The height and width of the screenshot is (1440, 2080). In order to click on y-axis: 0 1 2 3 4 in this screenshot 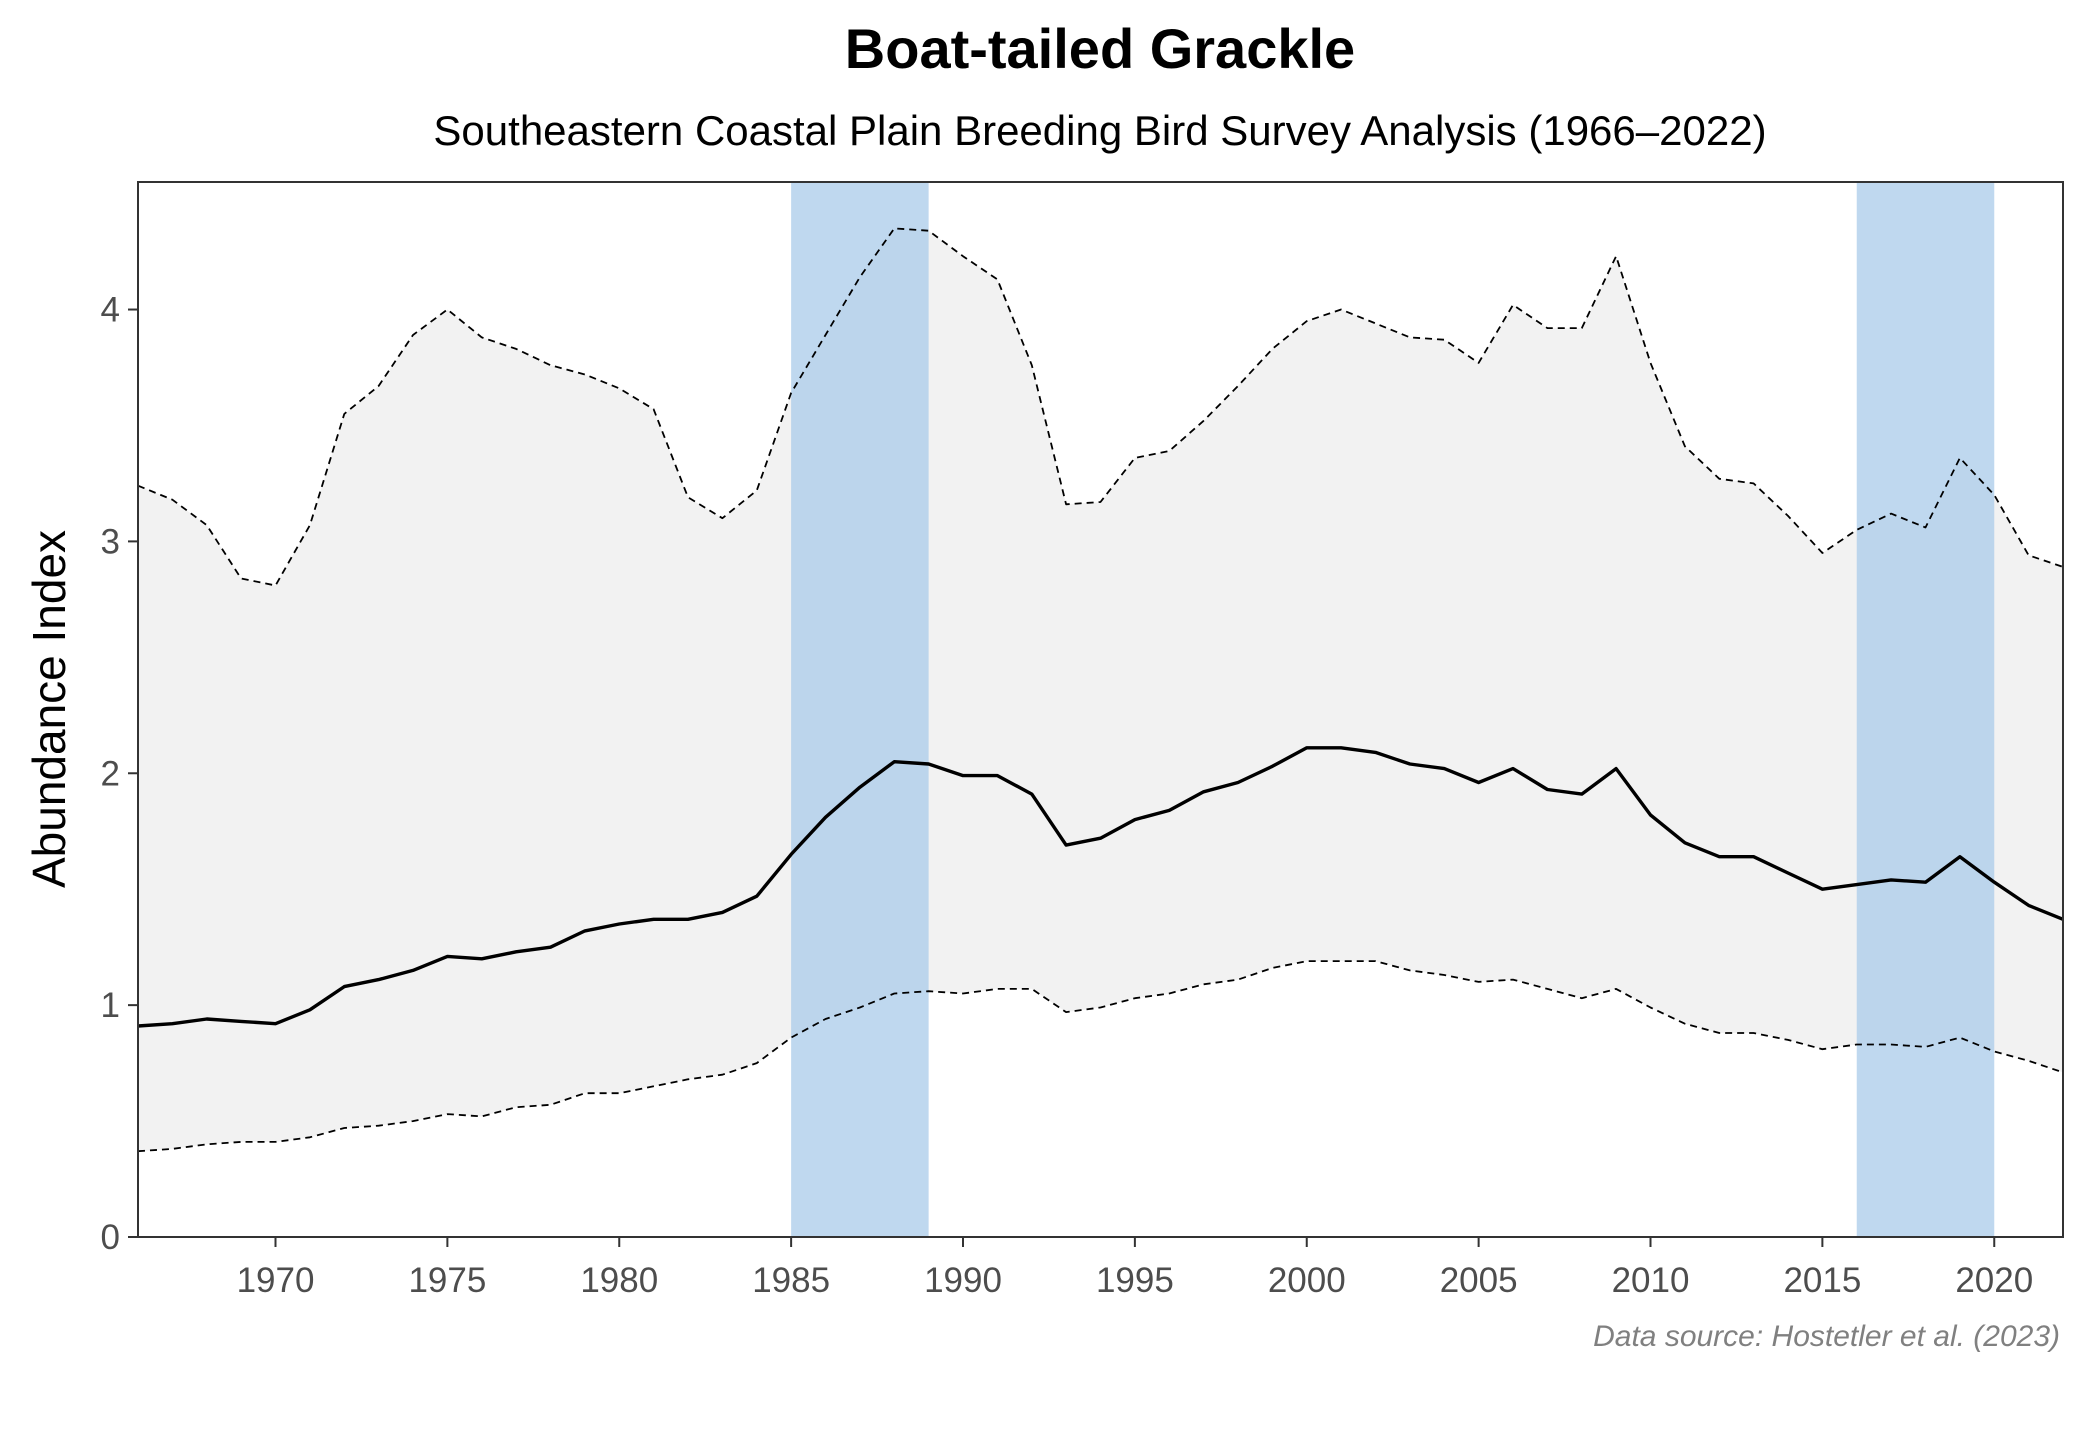, I will do `click(119, 774)`.